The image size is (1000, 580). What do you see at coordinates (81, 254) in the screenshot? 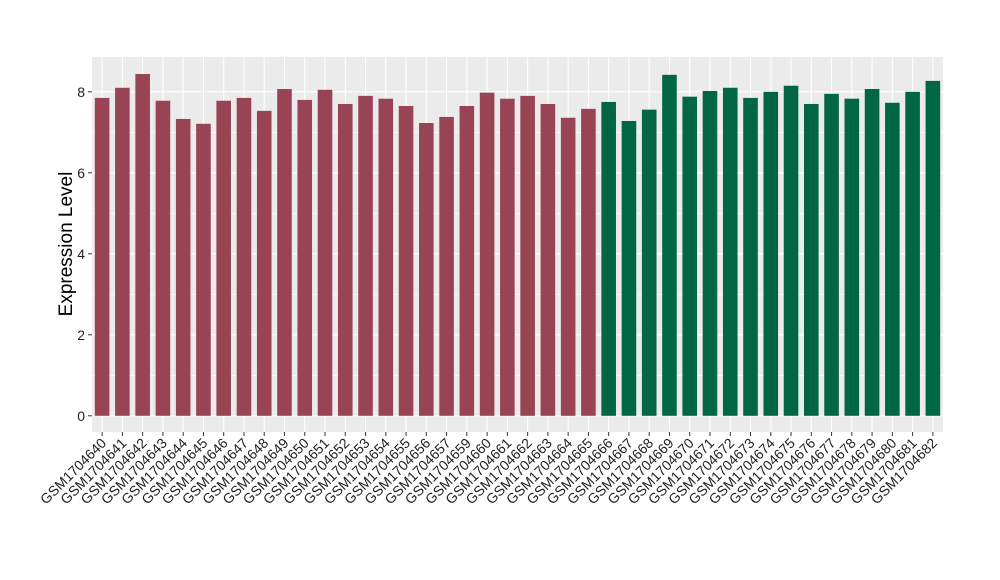
I see `y-tick-label: 4` at bounding box center [81, 254].